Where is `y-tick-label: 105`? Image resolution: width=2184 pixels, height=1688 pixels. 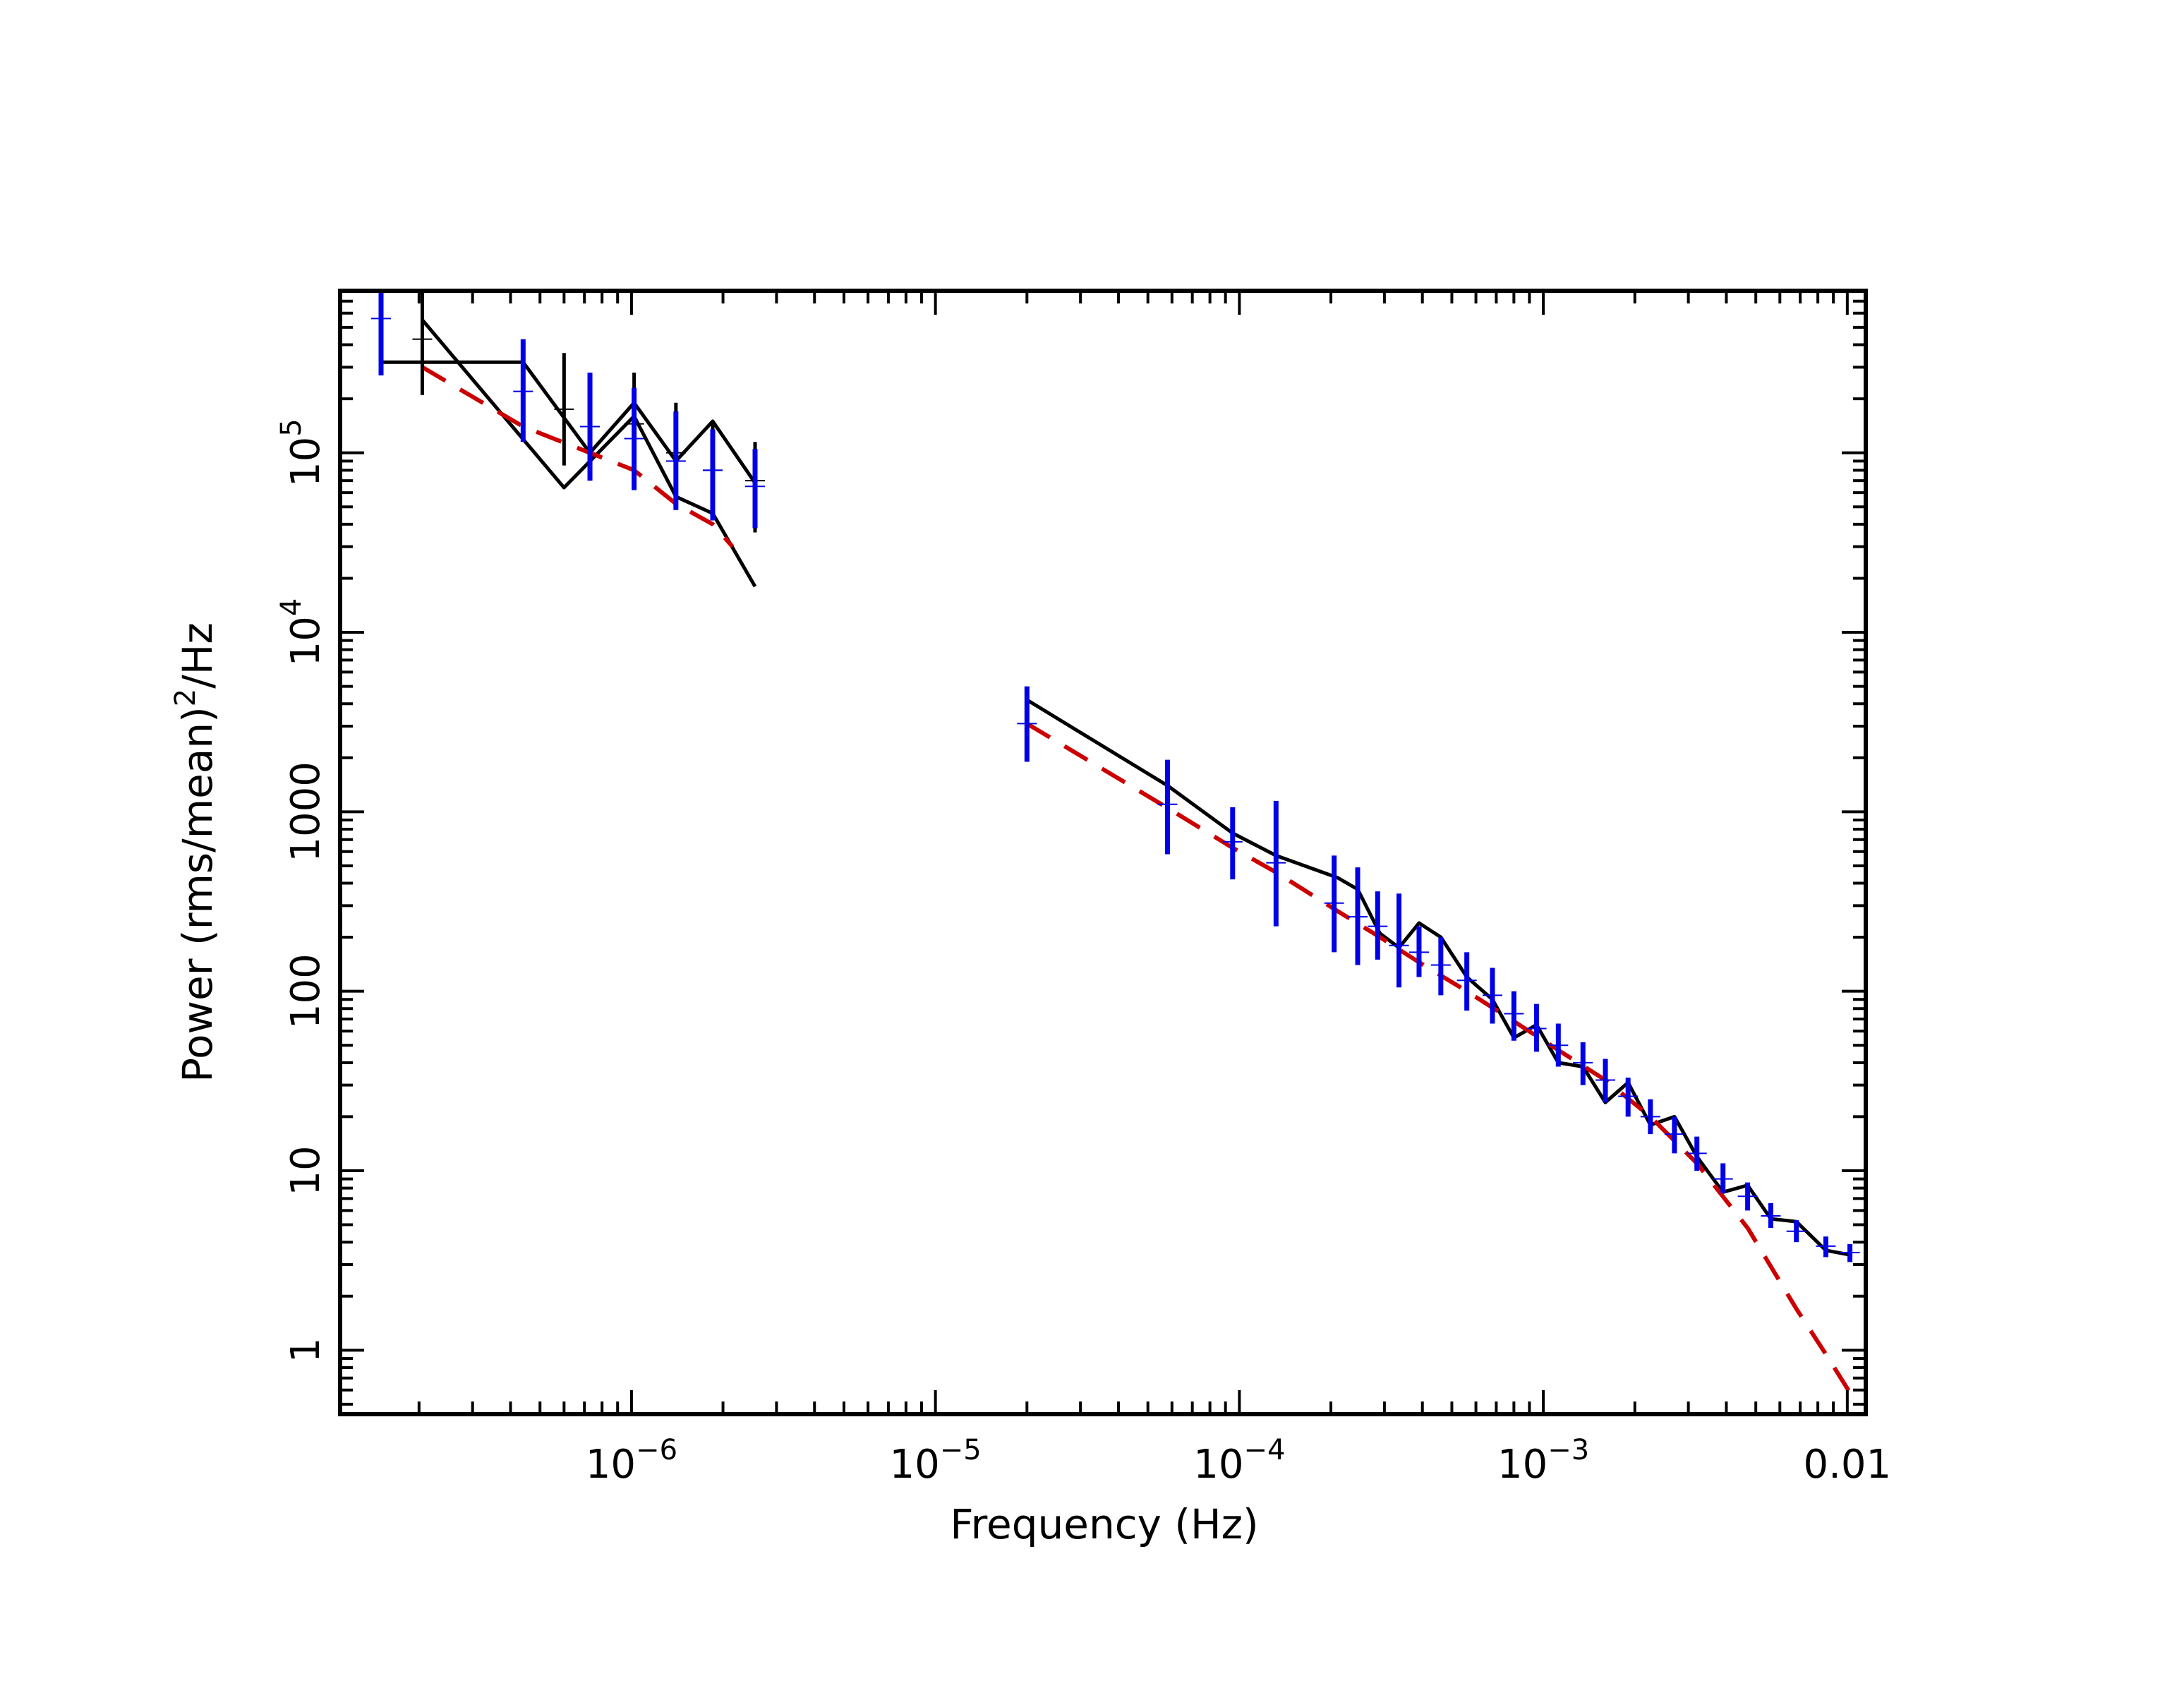 y-tick-label: 105 is located at coordinates (302, 453).